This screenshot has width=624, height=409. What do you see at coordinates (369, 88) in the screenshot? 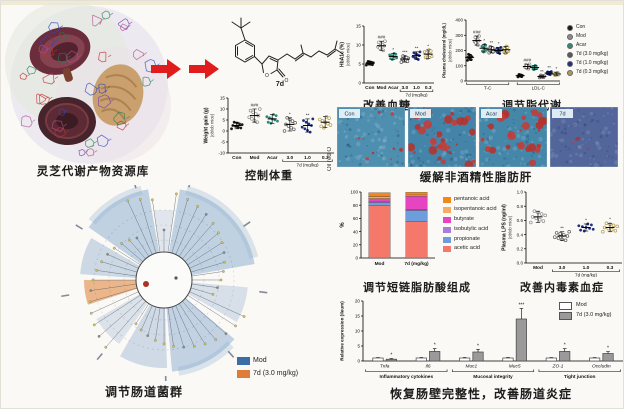
I see `svg-text: Con` at bounding box center [369, 88].